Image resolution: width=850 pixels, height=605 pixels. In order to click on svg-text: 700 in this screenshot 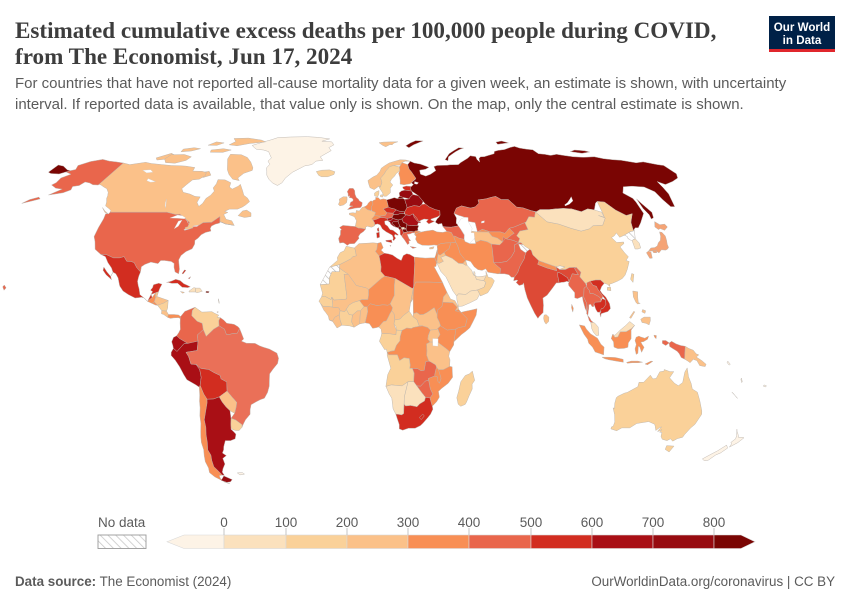, I will do `click(653, 522)`.